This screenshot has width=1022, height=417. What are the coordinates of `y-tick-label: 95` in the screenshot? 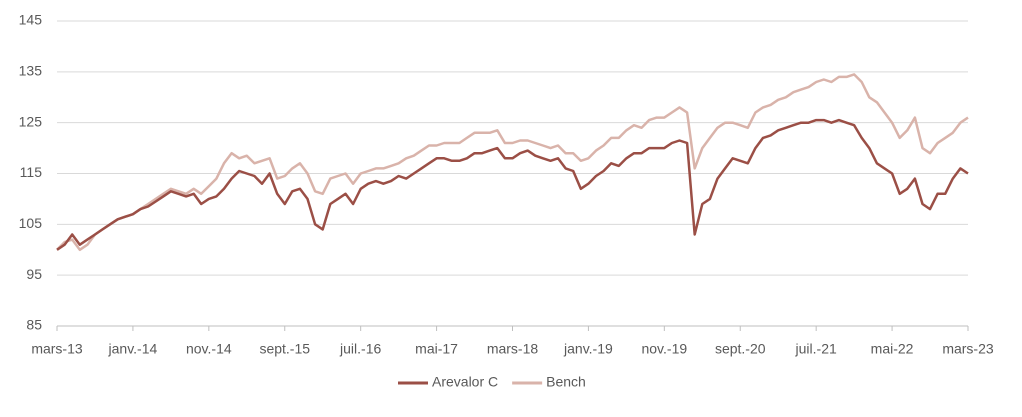 It's located at (34, 274).